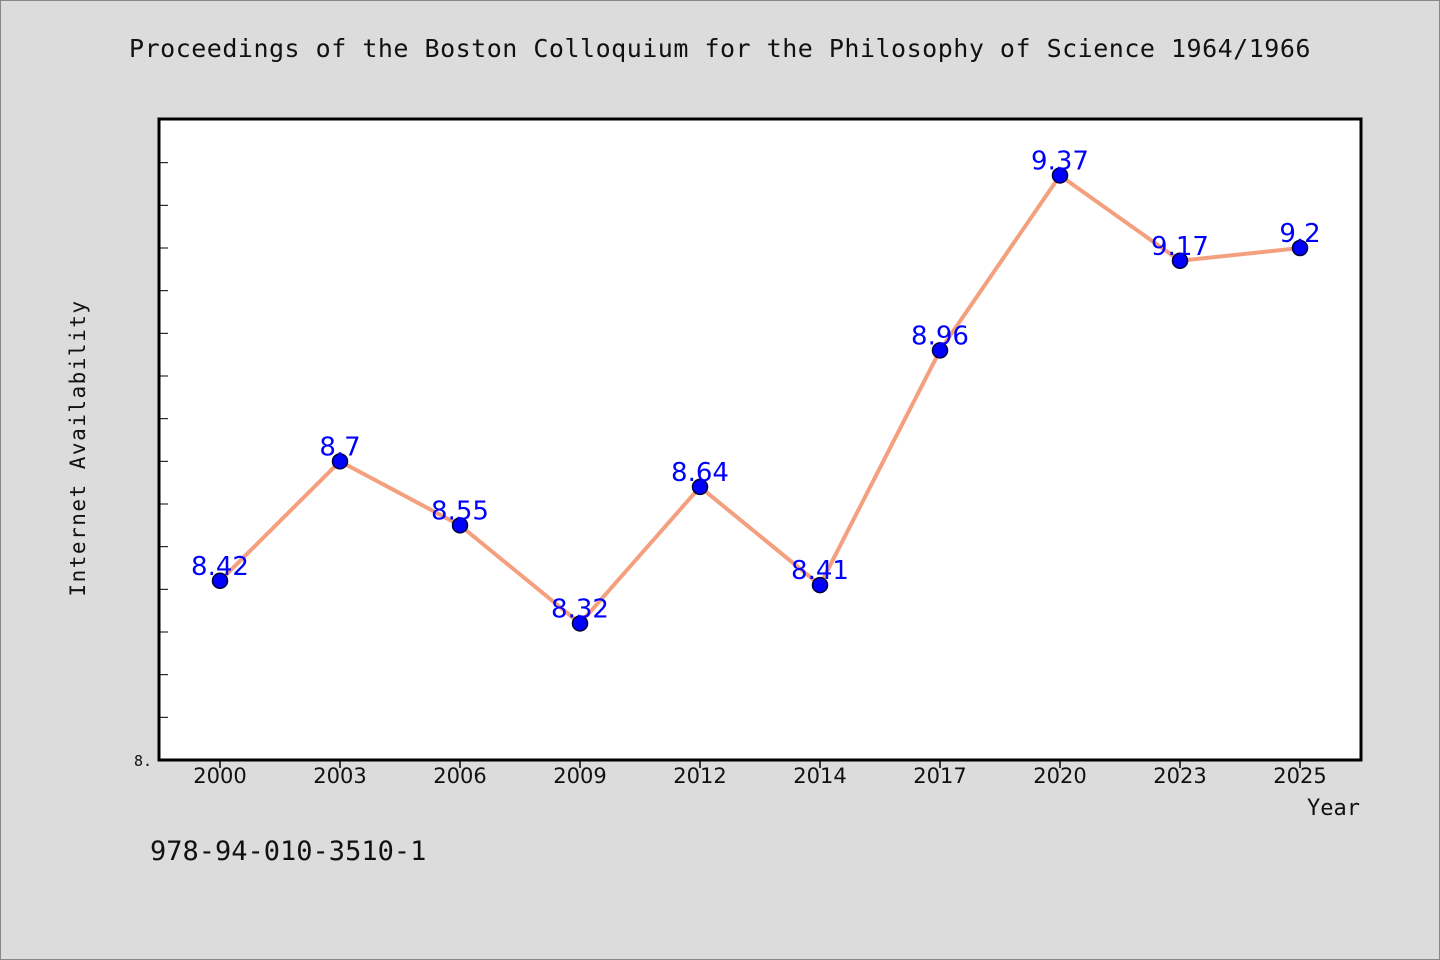 This screenshot has width=1440, height=960. Describe the element at coordinates (1299, 234) in the screenshot. I see `data-label: 9.2` at that location.